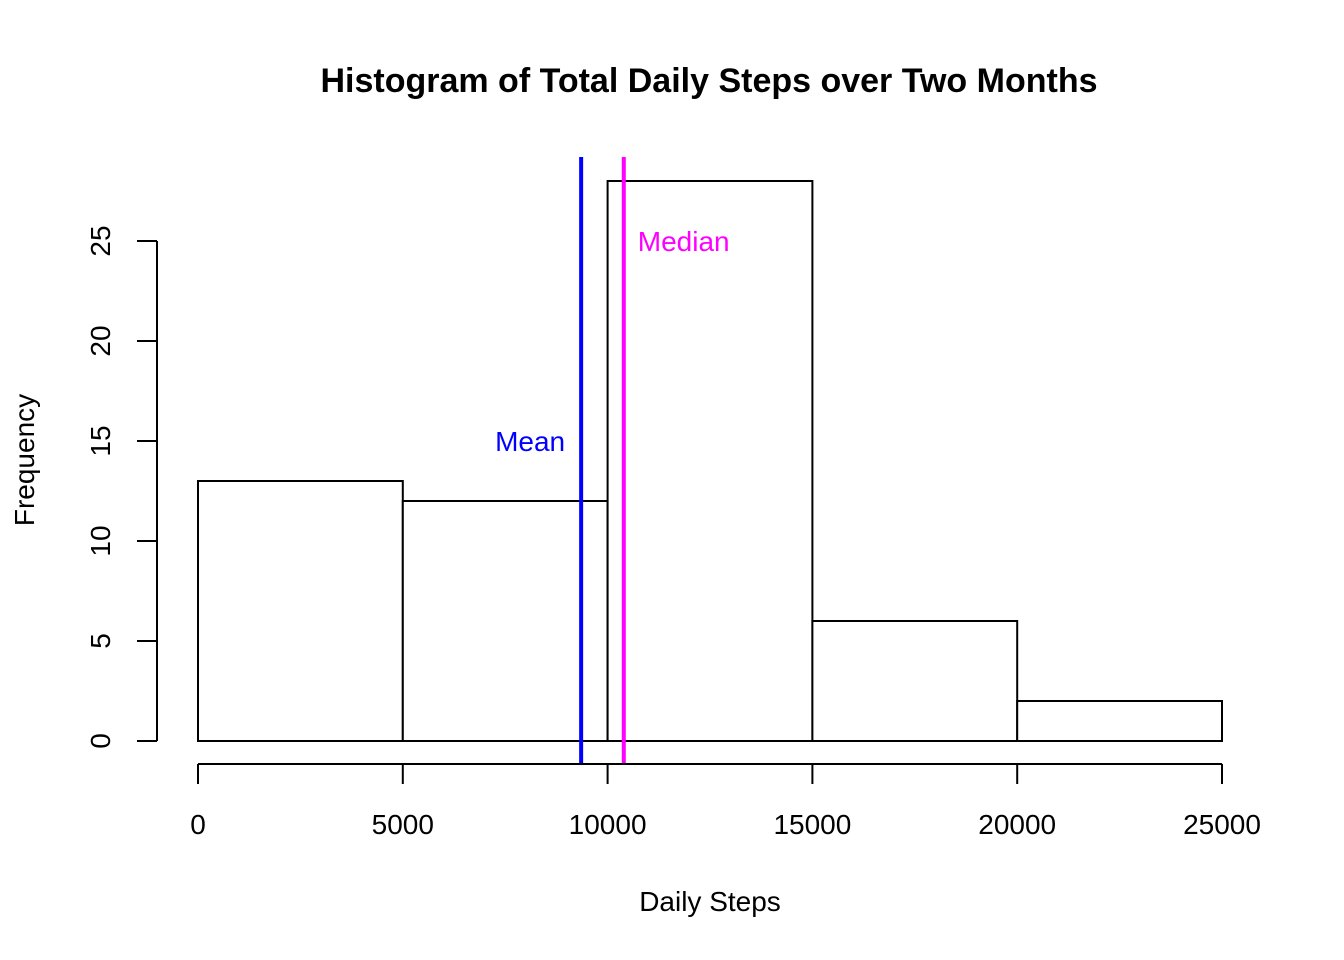  I want to click on x-tick-label-1: 5000, so click(403, 824).